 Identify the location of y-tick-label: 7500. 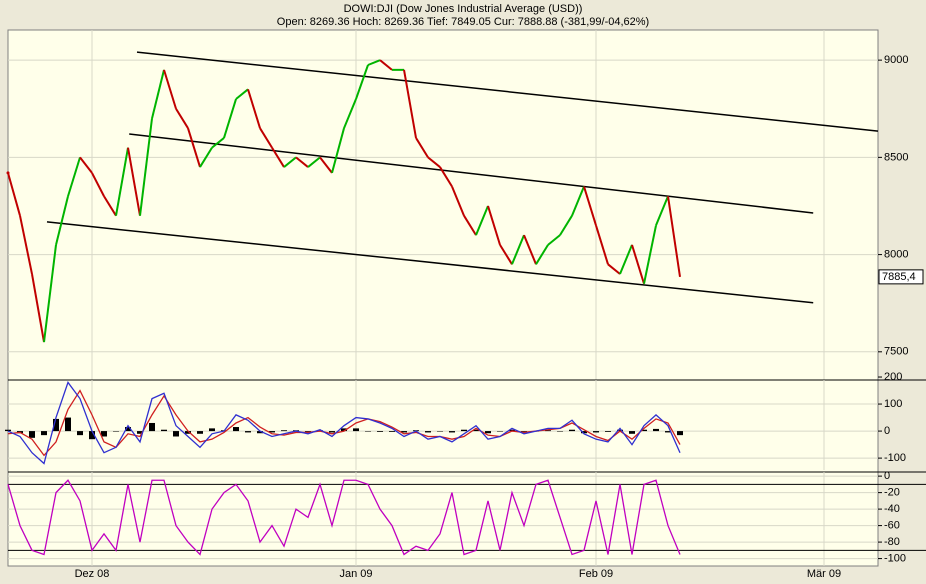
(896, 352).